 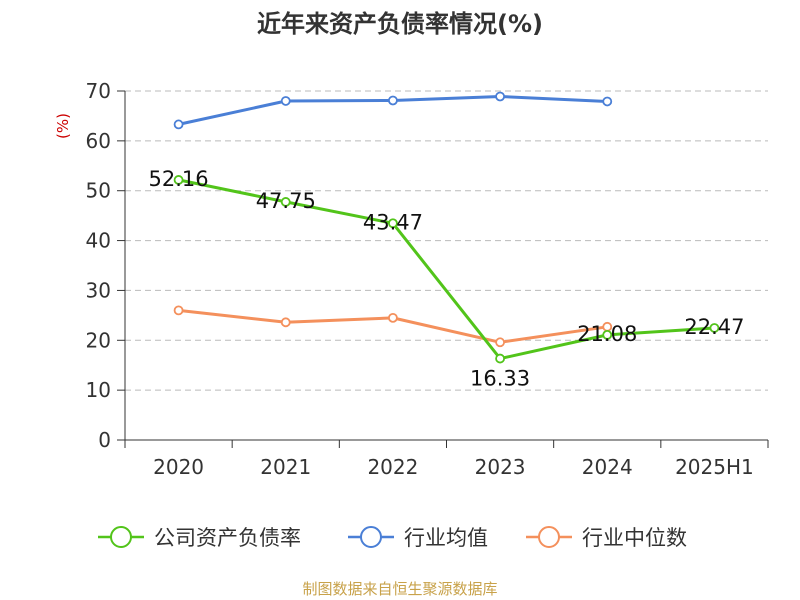 I want to click on y-tick-label-50: 50, so click(x=98, y=191).